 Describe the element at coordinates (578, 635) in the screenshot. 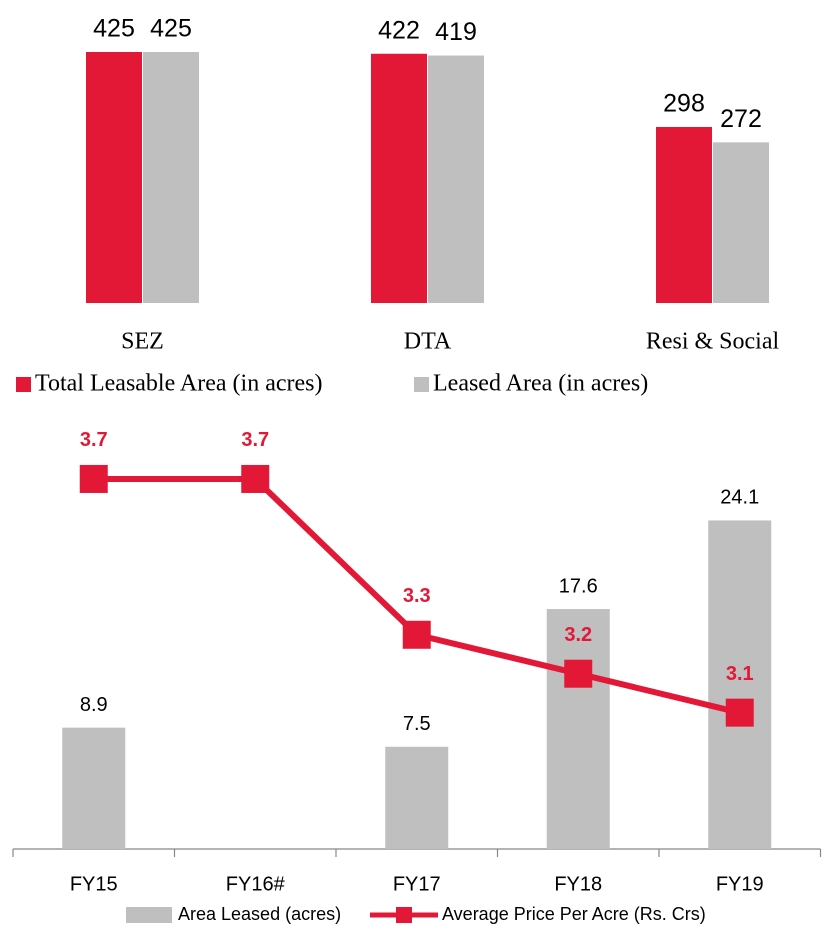

I see `data-label: 3.2` at that location.